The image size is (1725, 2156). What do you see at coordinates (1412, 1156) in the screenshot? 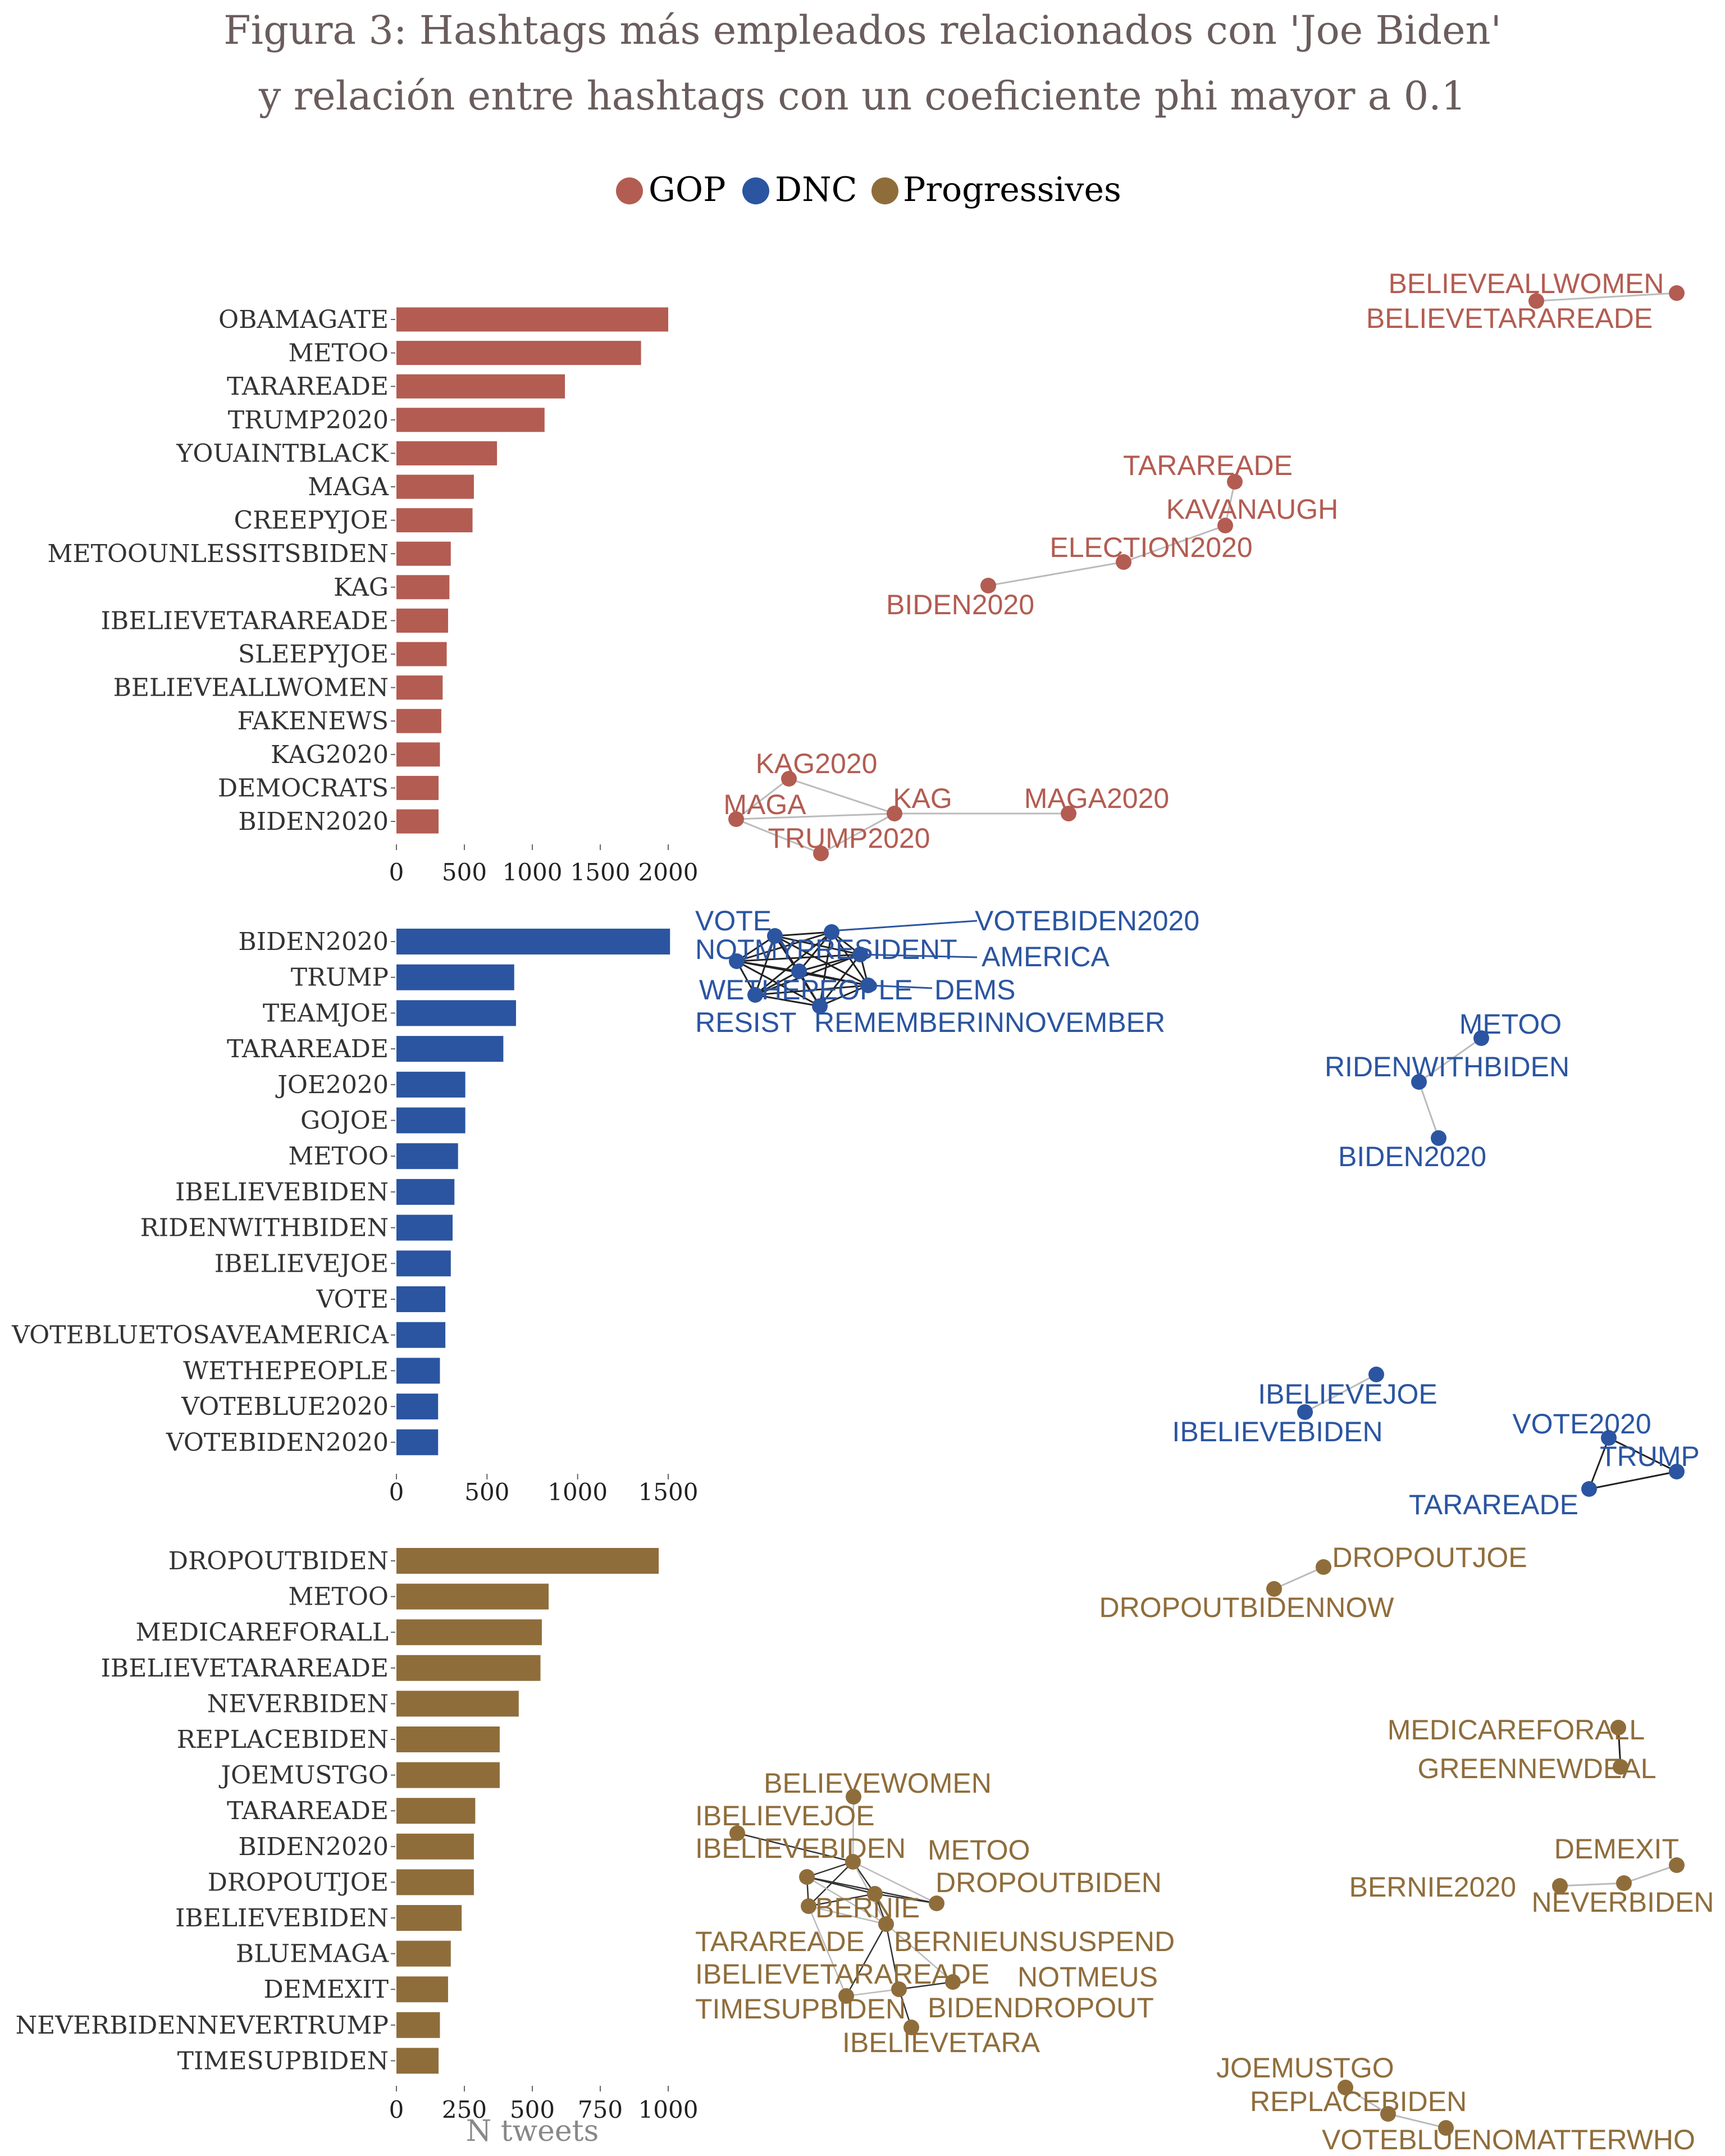
I see `network-label: BIDEN2020` at bounding box center [1412, 1156].